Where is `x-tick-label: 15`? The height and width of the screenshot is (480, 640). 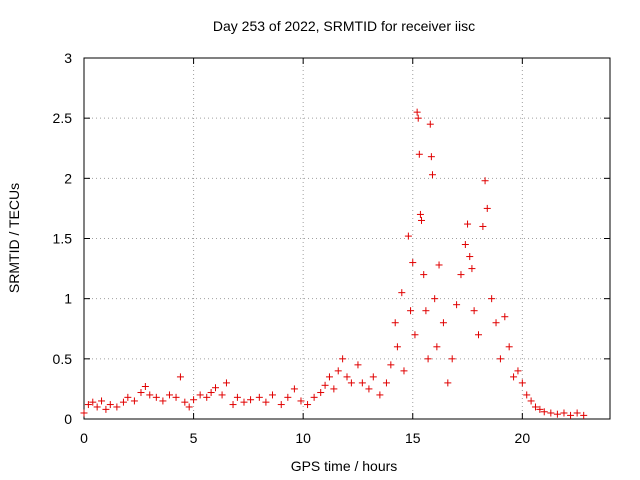 x-tick-label: 15 is located at coordinates (413, 438).